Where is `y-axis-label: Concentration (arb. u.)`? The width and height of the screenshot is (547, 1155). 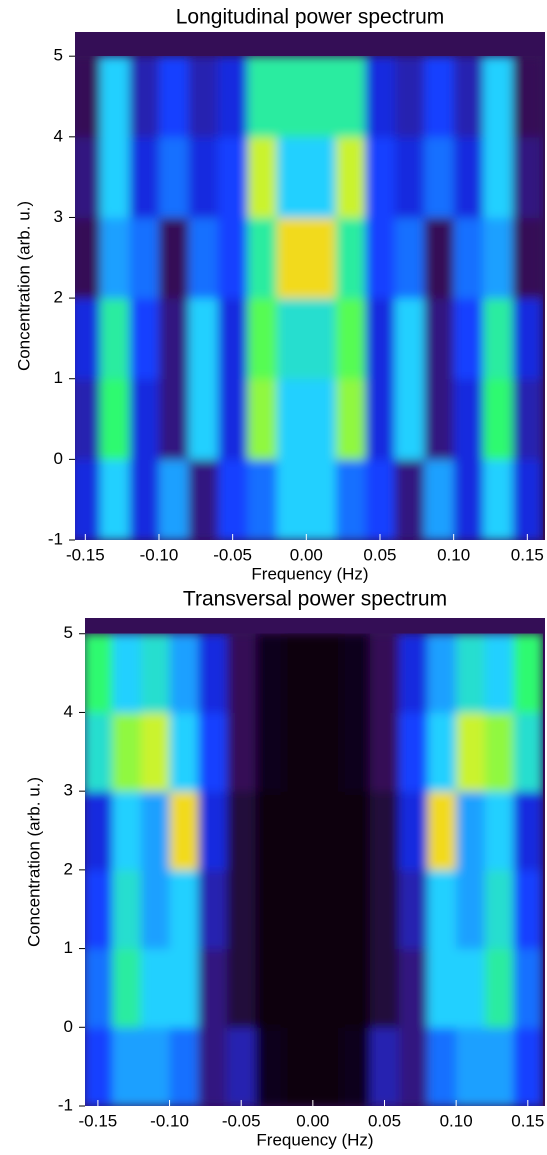 y-axis-label: Concentration (arb. u.) is located at coordinates (23, 286).